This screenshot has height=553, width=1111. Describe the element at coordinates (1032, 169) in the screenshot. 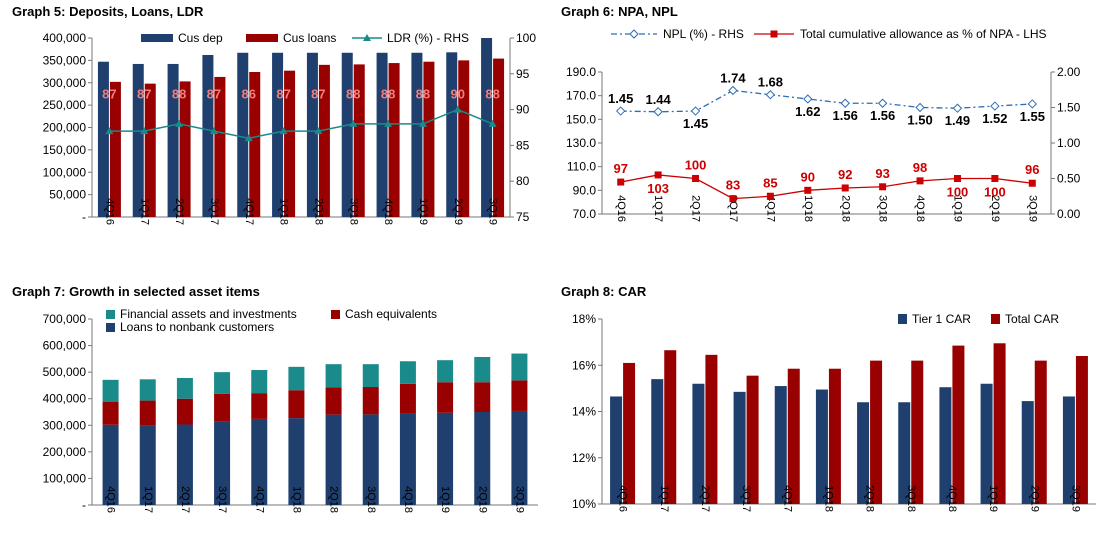

I see `data-label: 96` at that location.